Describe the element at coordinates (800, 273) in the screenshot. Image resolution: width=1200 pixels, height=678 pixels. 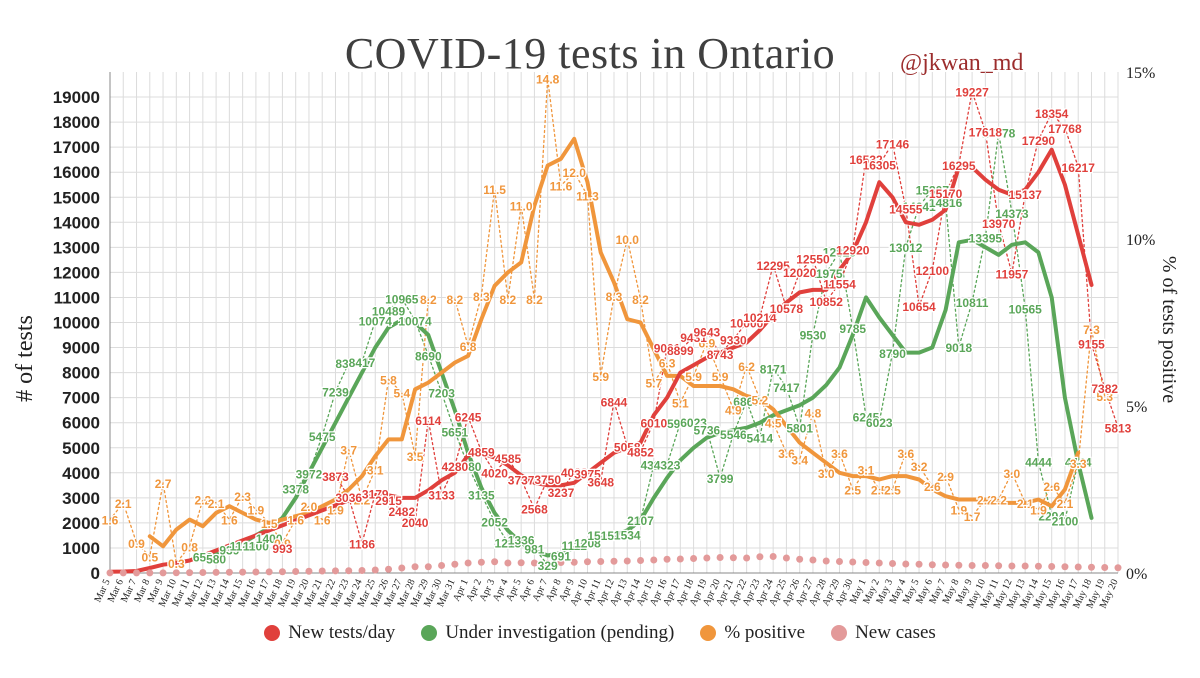
I see `tests-data-label: 12020` at that location.